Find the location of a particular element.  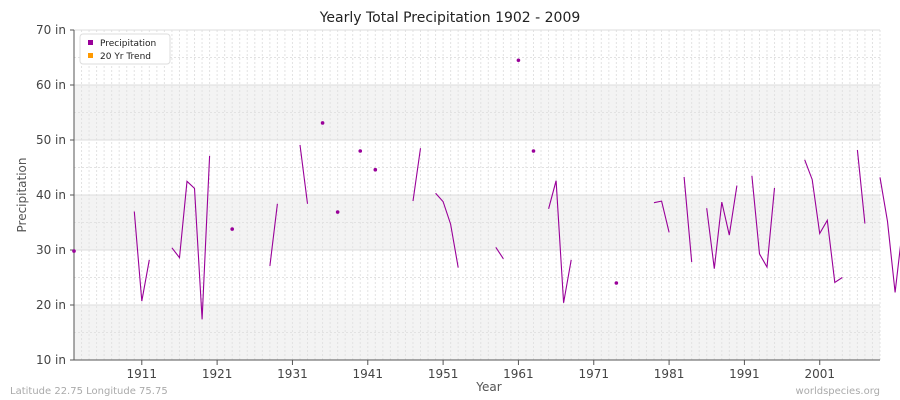

y-tick-label: 30 in is located at coordinates (51, 250).